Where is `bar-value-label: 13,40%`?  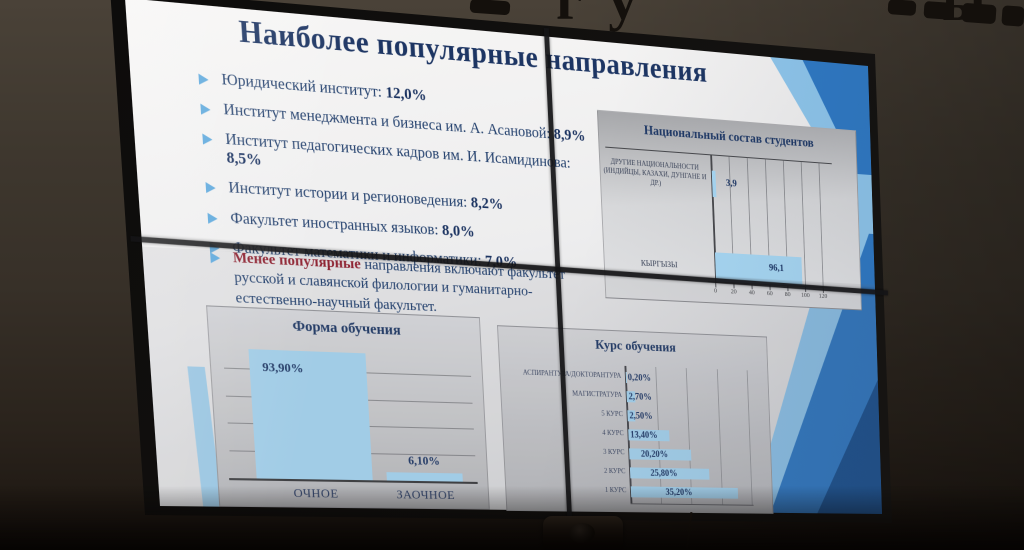
bar-value-label: 13,40% is located at coordinates (644, 435).